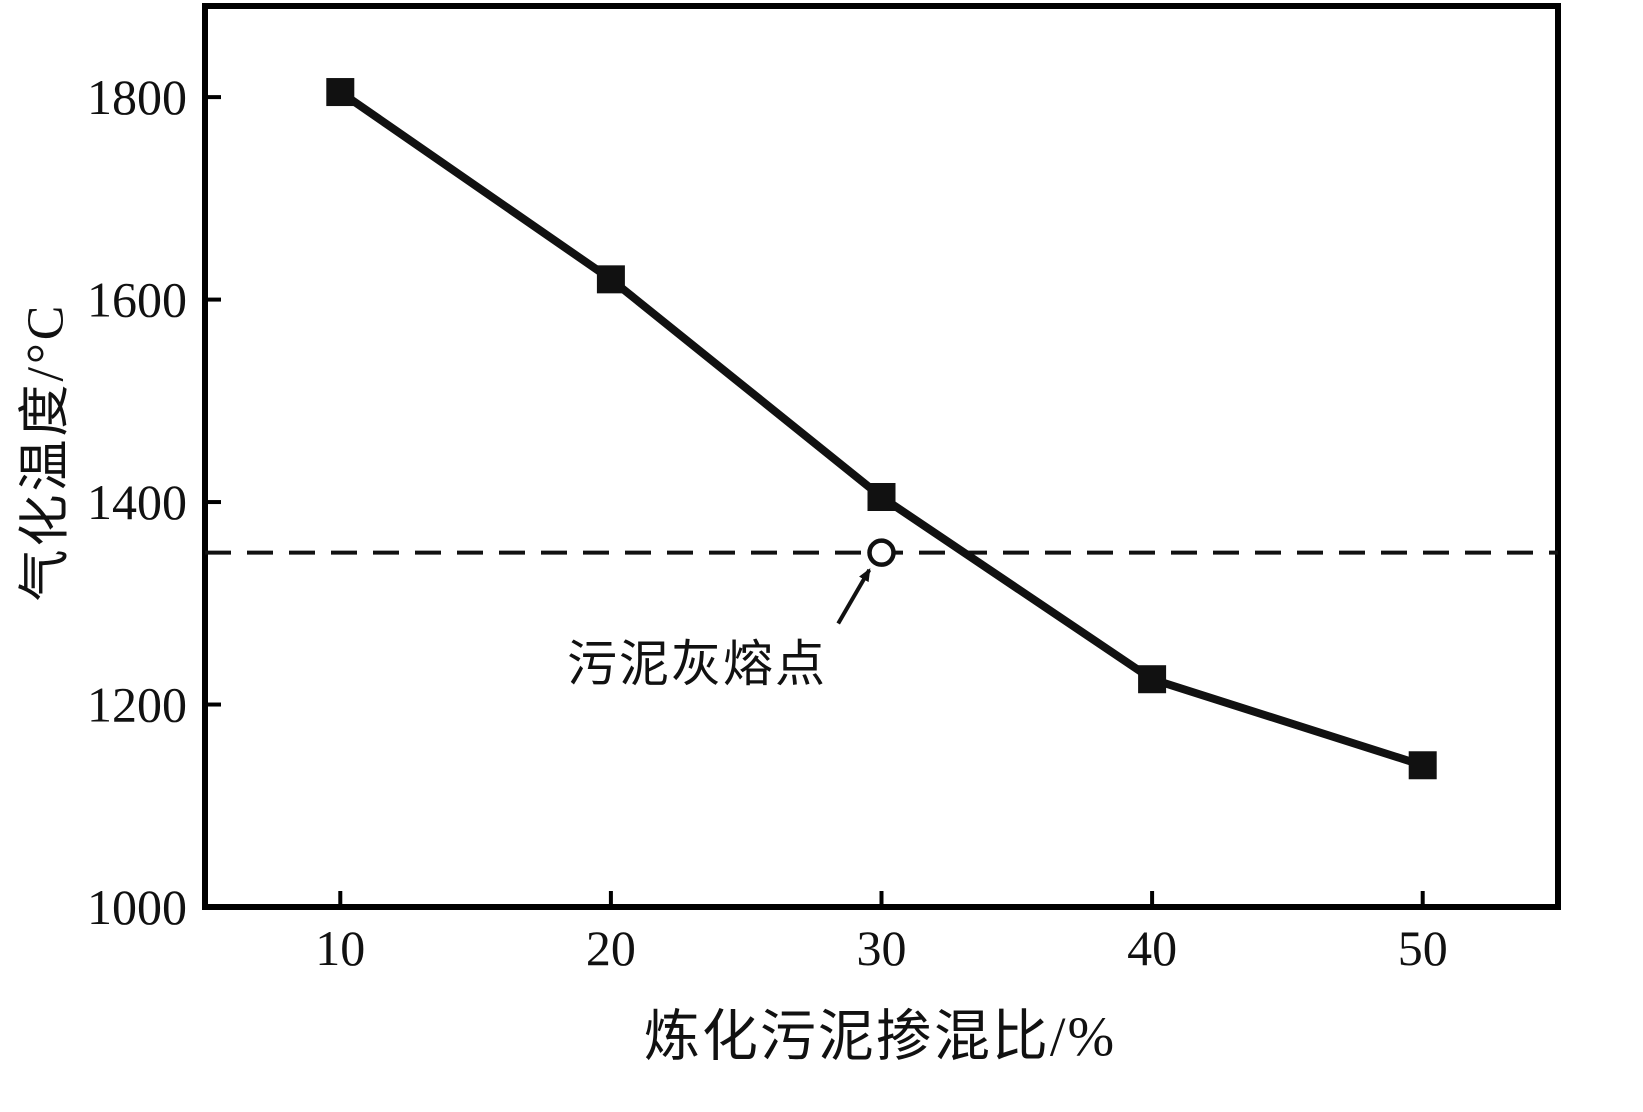 This screenshot has width=1643, height=1112. I want to click on x-axis-title: 炼化污泥掺混比/%, so click(880, 1037).